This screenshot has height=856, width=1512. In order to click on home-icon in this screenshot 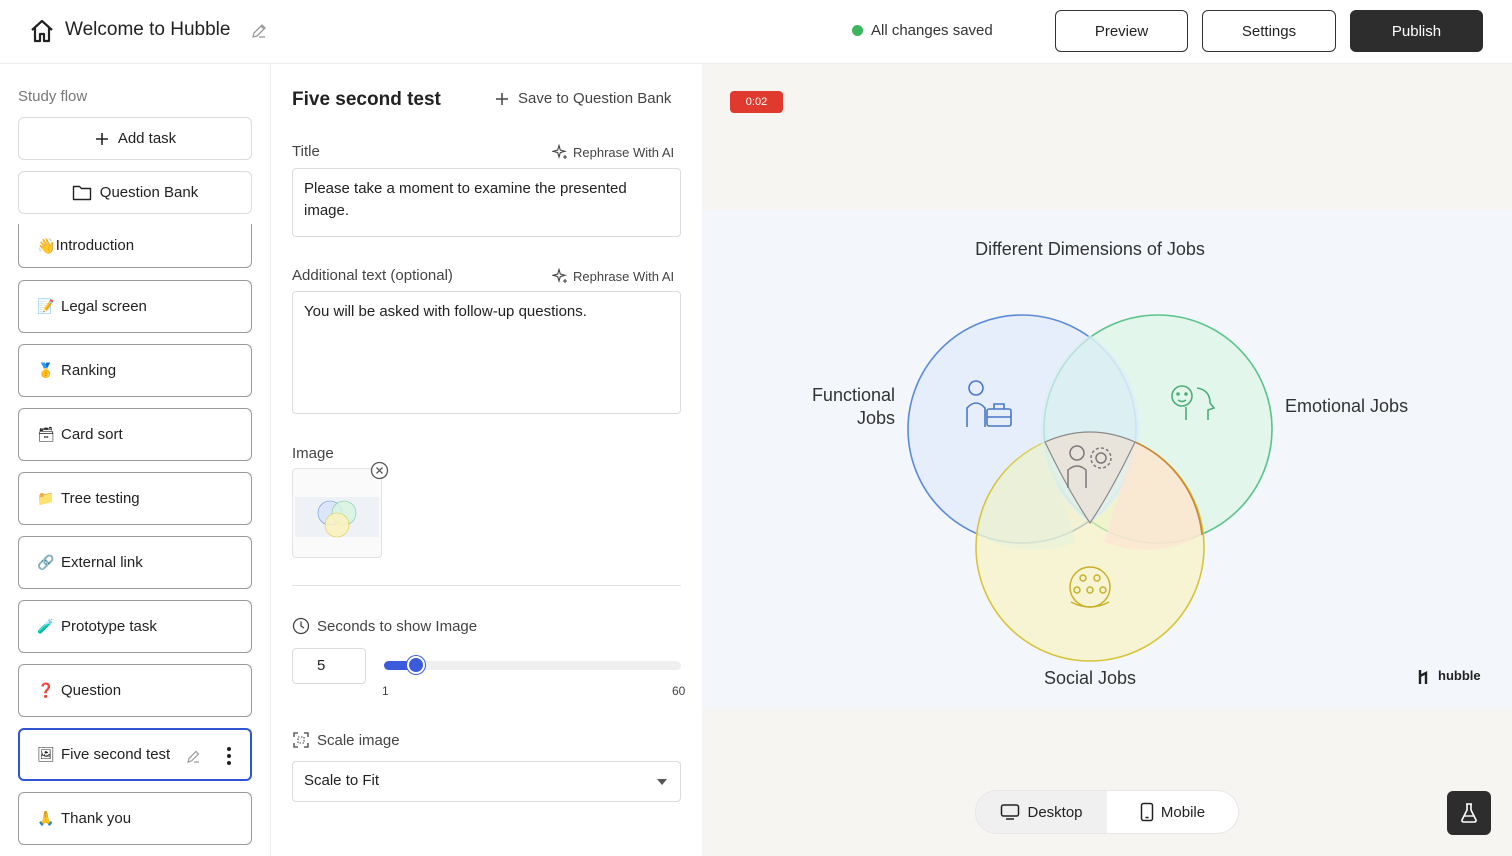, I will do `click(42, 31)`.